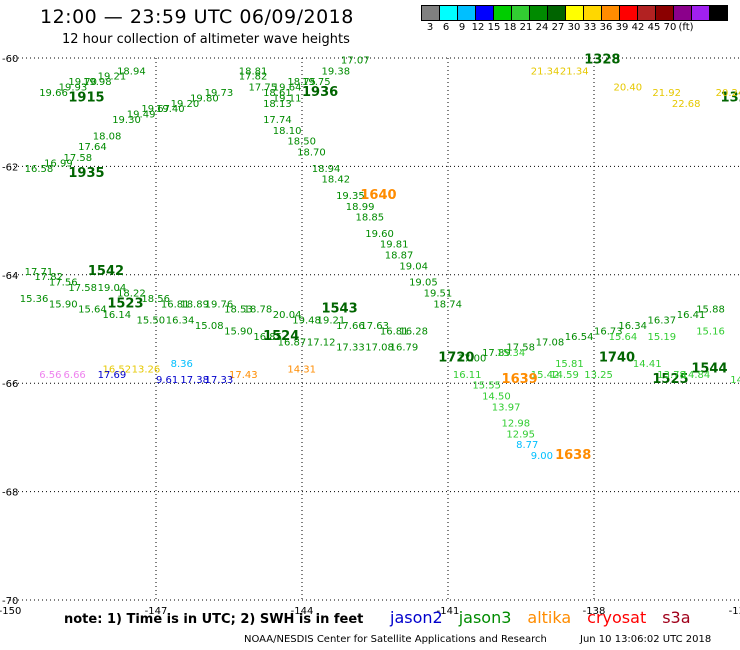 Image resolution: width=740 pixels, height=650 pixels. Describe the element at coordinates (617, 617) in the screenshot. I see `satellite-cryosat: cryosat` at that location.